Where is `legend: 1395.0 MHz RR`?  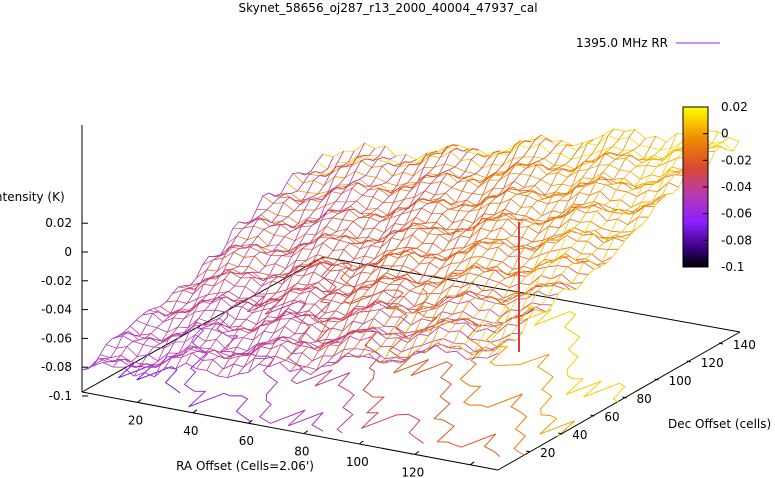 legend: 1395.0 MHz RR is located at coordinates (648, 43).